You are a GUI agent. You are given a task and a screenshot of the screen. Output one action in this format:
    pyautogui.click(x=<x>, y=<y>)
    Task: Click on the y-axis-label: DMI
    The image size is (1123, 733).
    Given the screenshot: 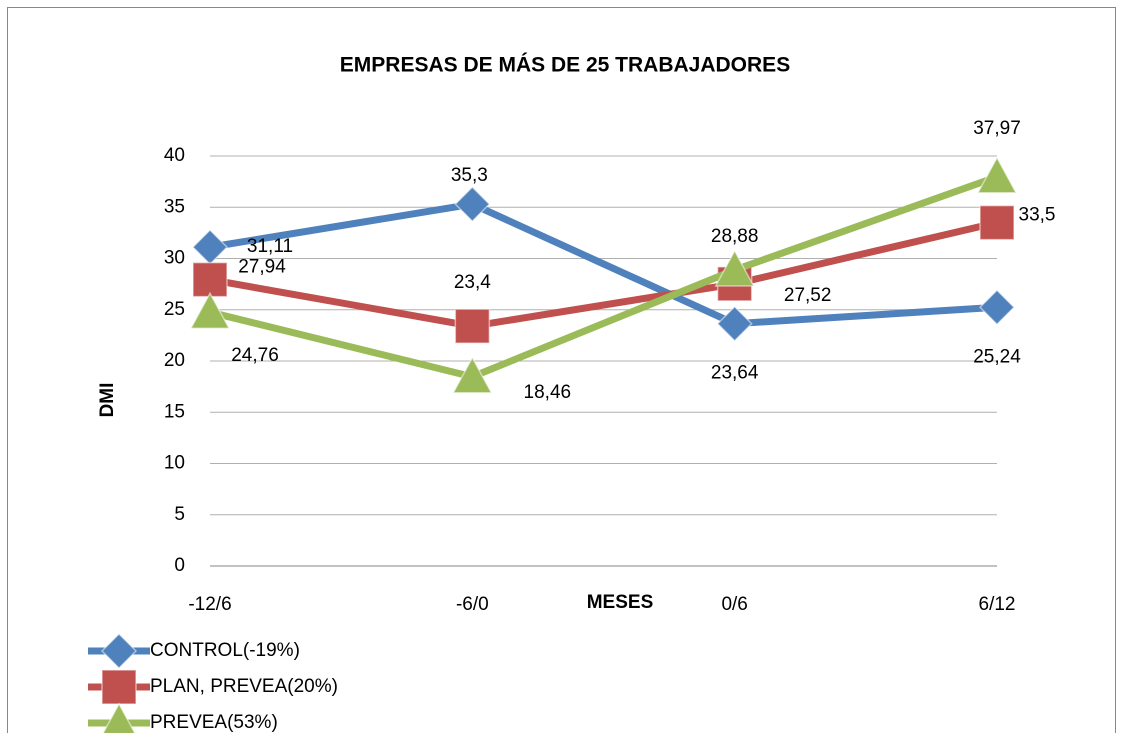 What is the action you would take?
    pyautogui.click(x=107, y=400)
    